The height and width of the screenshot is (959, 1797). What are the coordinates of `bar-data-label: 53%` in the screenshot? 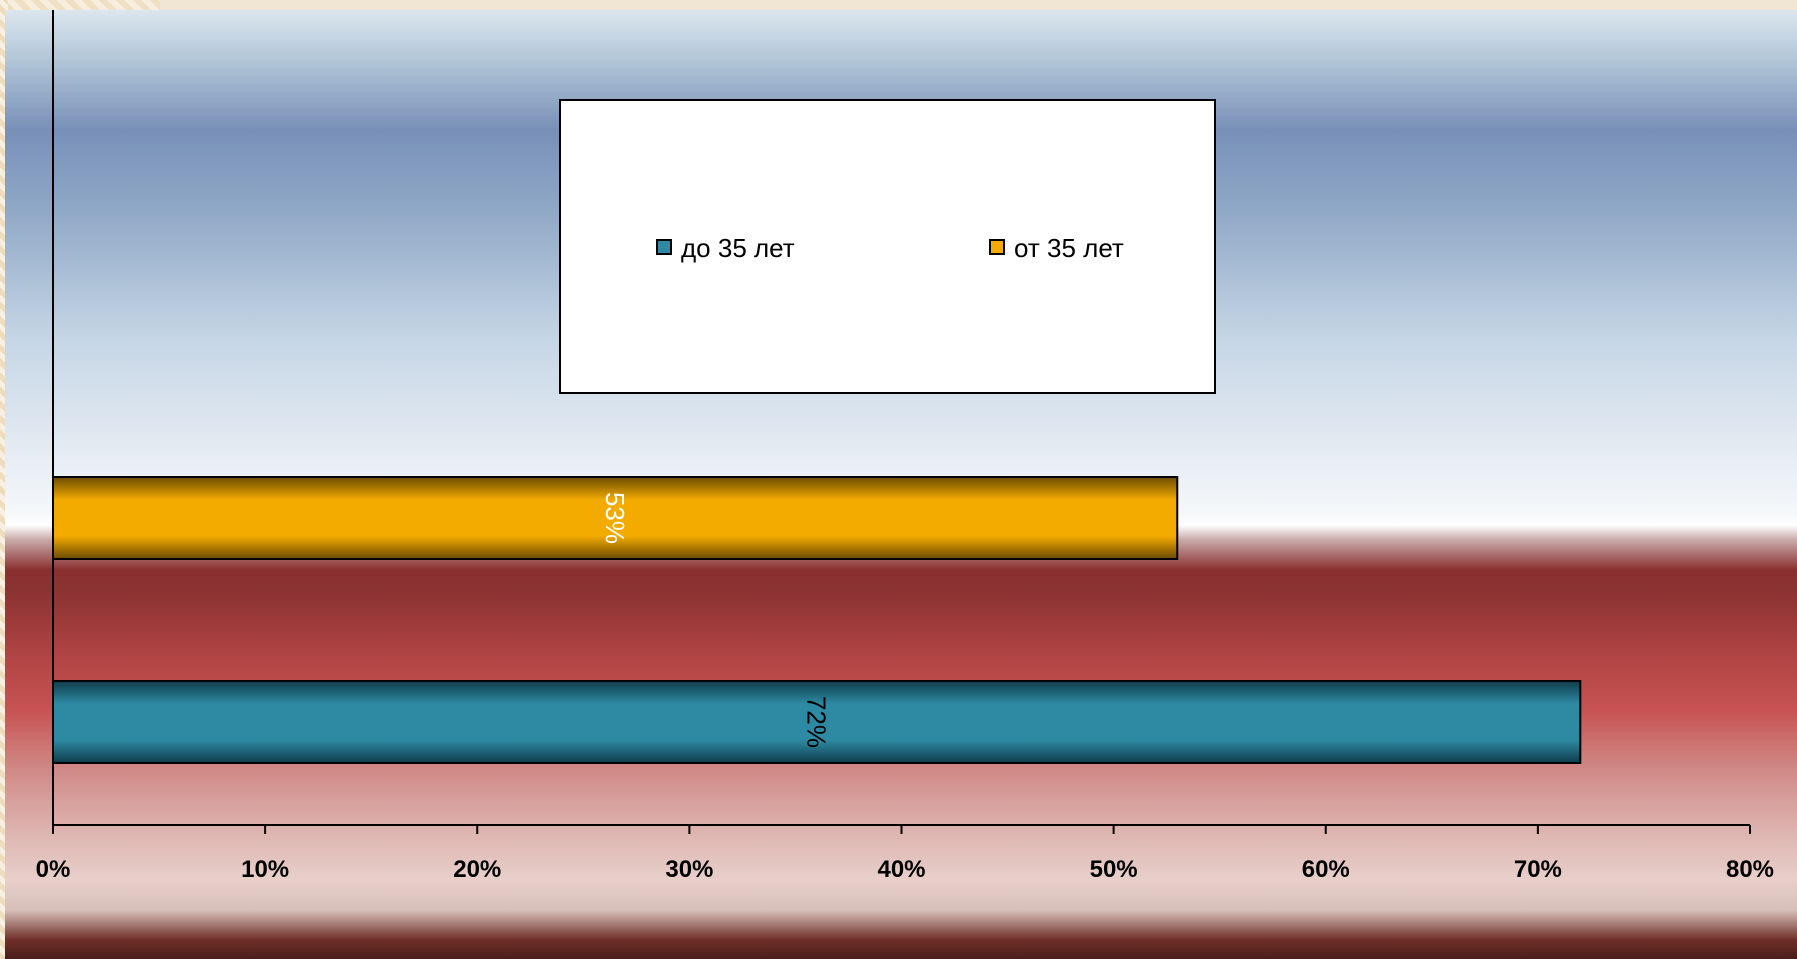 It's located at (615, 518).